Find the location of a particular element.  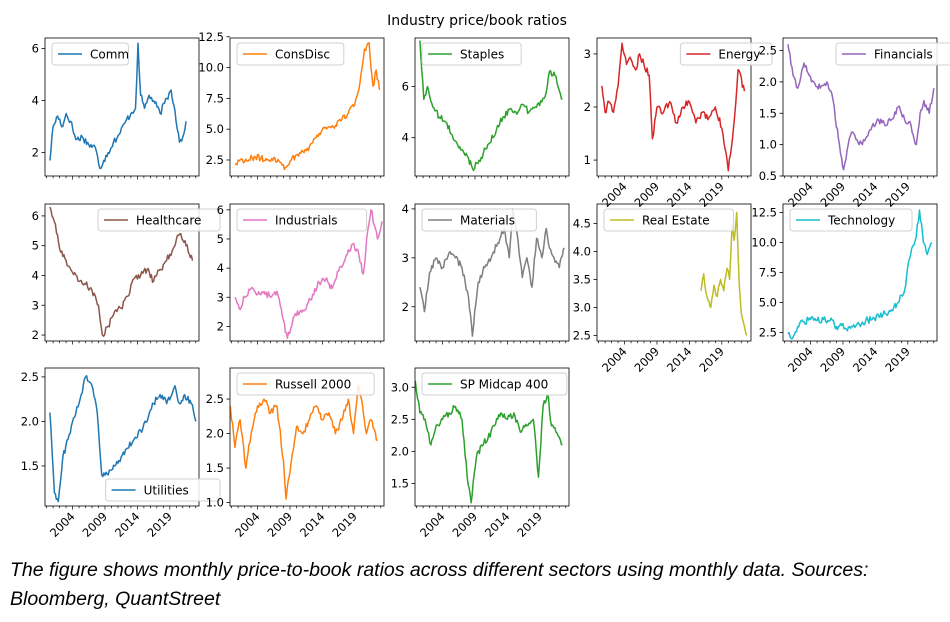

legend-staples: Staples is located at coordinates (471, 54).